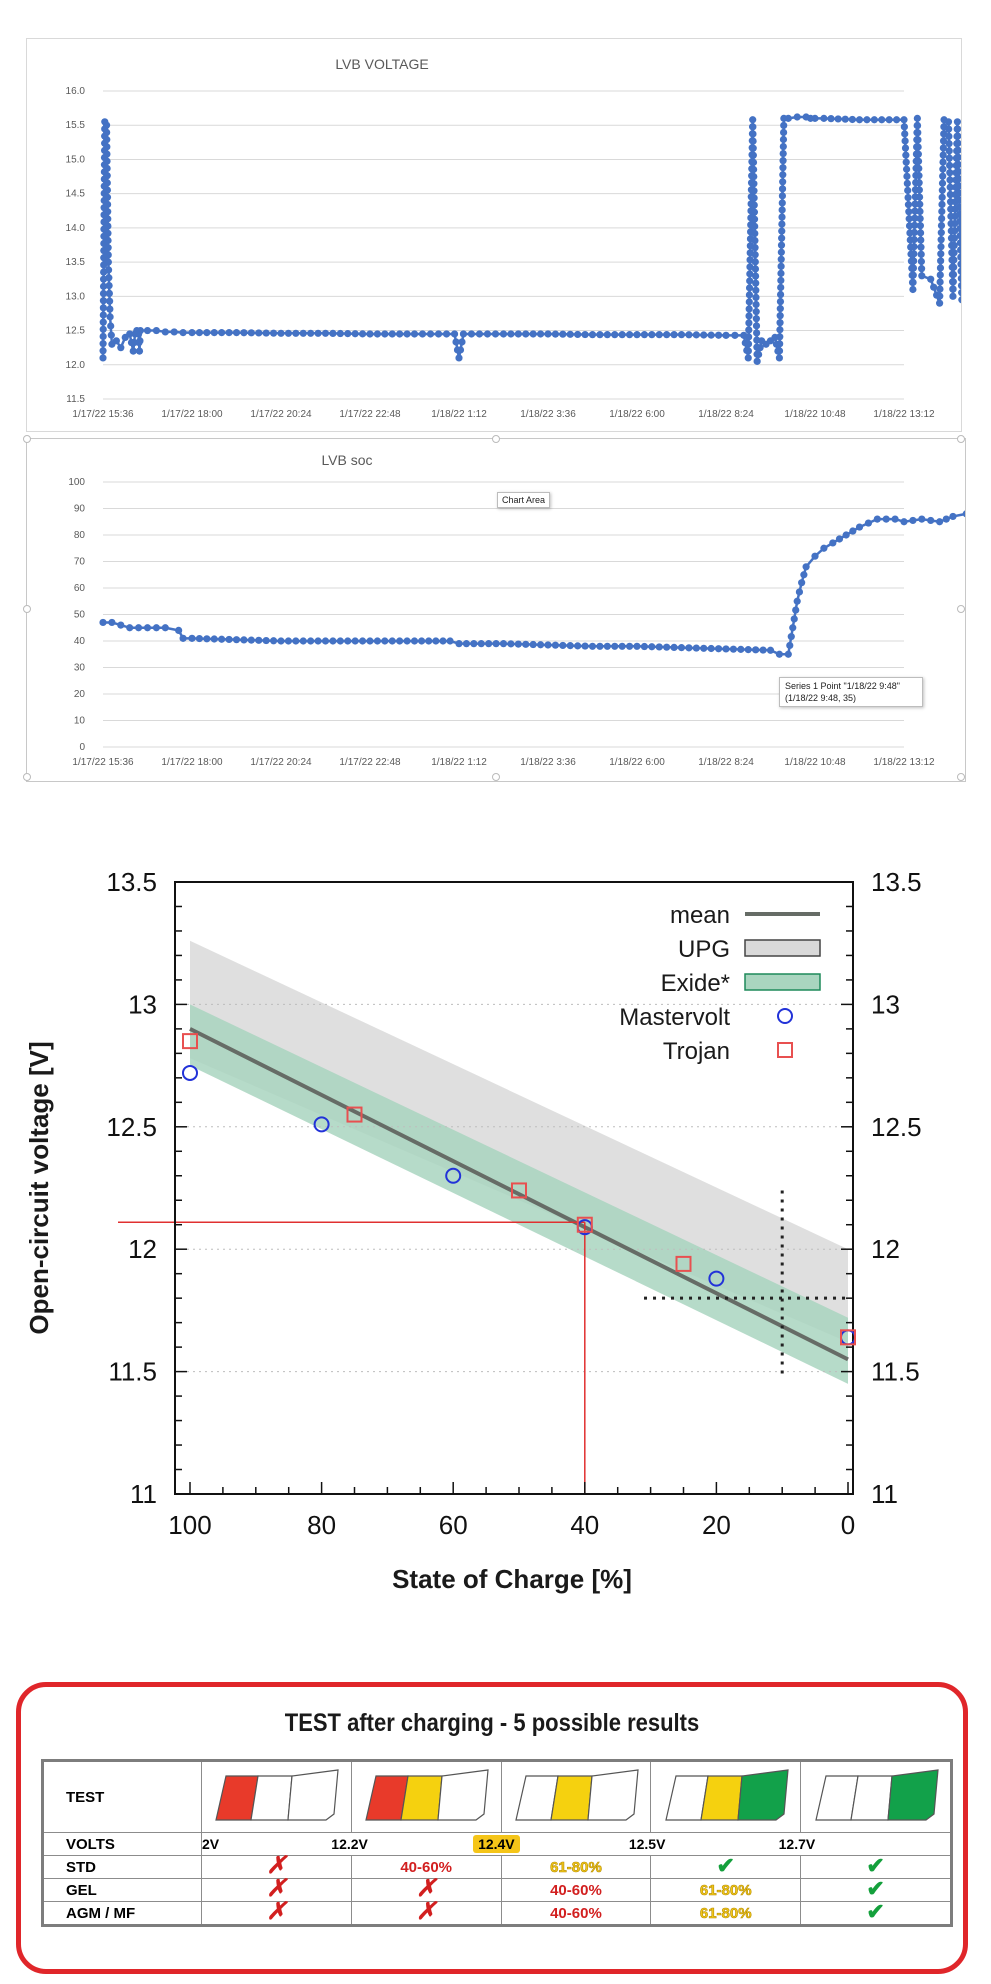  Describe the element at coordinates (725, 1890) in the screenshot. I see `result-text: 61-80%` at that location.